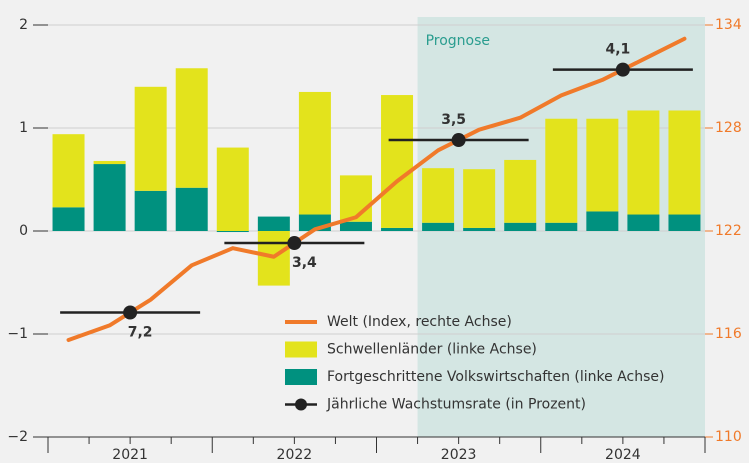  I want to click on legend-label: Schwellenländer (linke Achse), so click(432, 350).